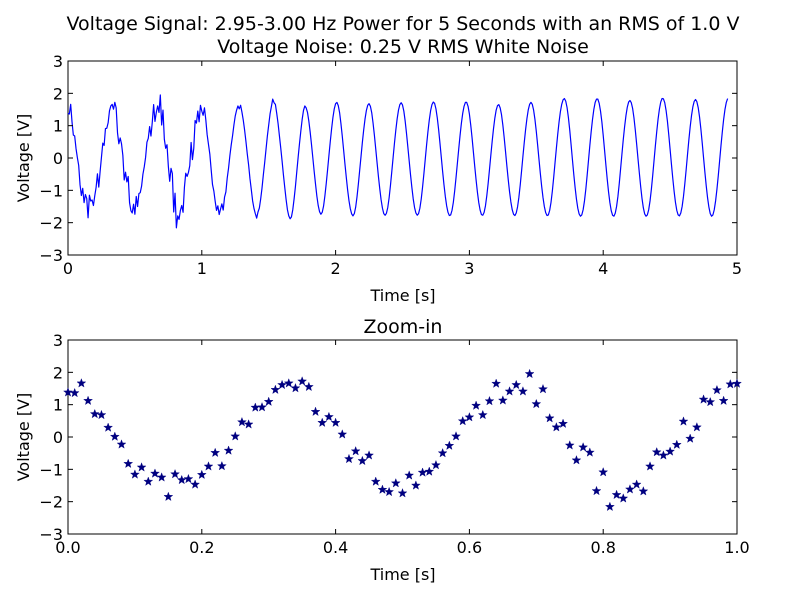  I want to click on bottom-x-tick-label: 0.8, so click(602, 547).